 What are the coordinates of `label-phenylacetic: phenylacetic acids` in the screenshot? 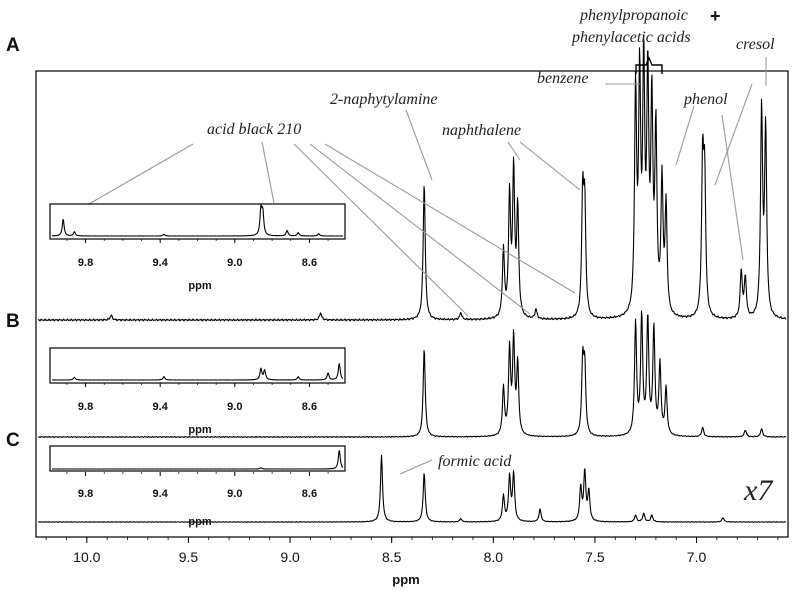 It's located at (631, 37).